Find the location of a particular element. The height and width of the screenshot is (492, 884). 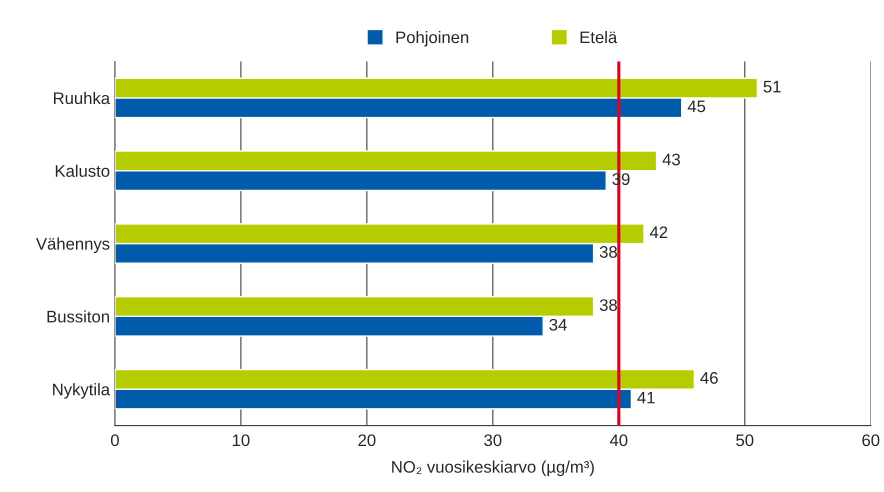

x-tick-label: 50 is located at coordinates (745, 440).